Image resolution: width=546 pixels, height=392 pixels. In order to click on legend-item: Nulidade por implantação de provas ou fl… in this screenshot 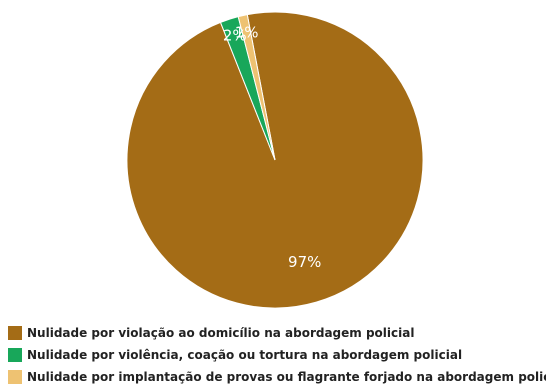, I will do `click(277, 377)`.